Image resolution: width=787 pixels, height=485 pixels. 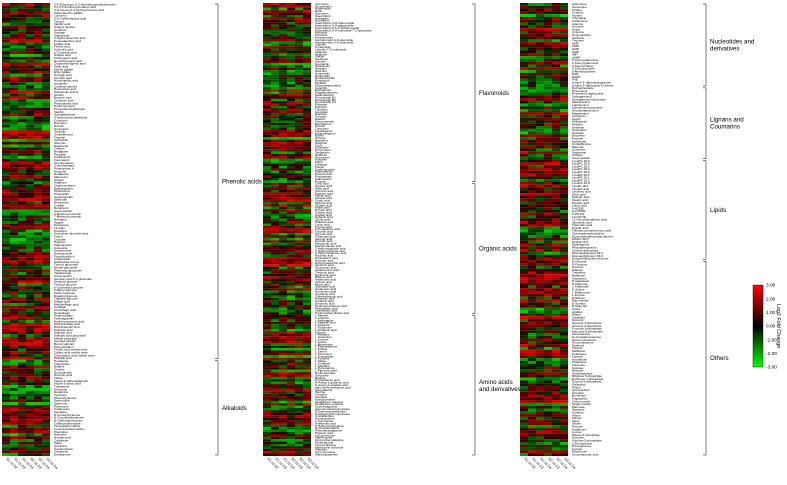 I want to click on row-label: Succinic acid, so click(x=324, y=191).